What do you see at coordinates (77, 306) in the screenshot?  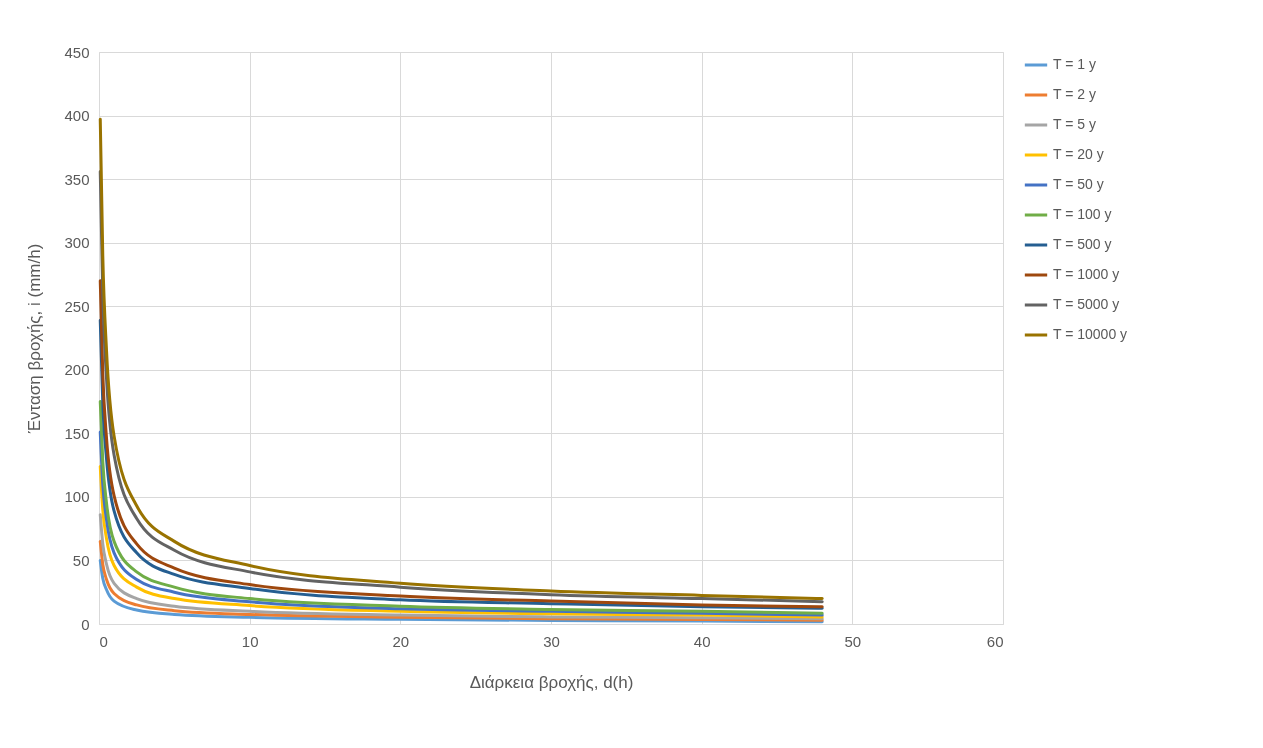 I see `y-tick-label: 250` at bounding box center [77, 306].